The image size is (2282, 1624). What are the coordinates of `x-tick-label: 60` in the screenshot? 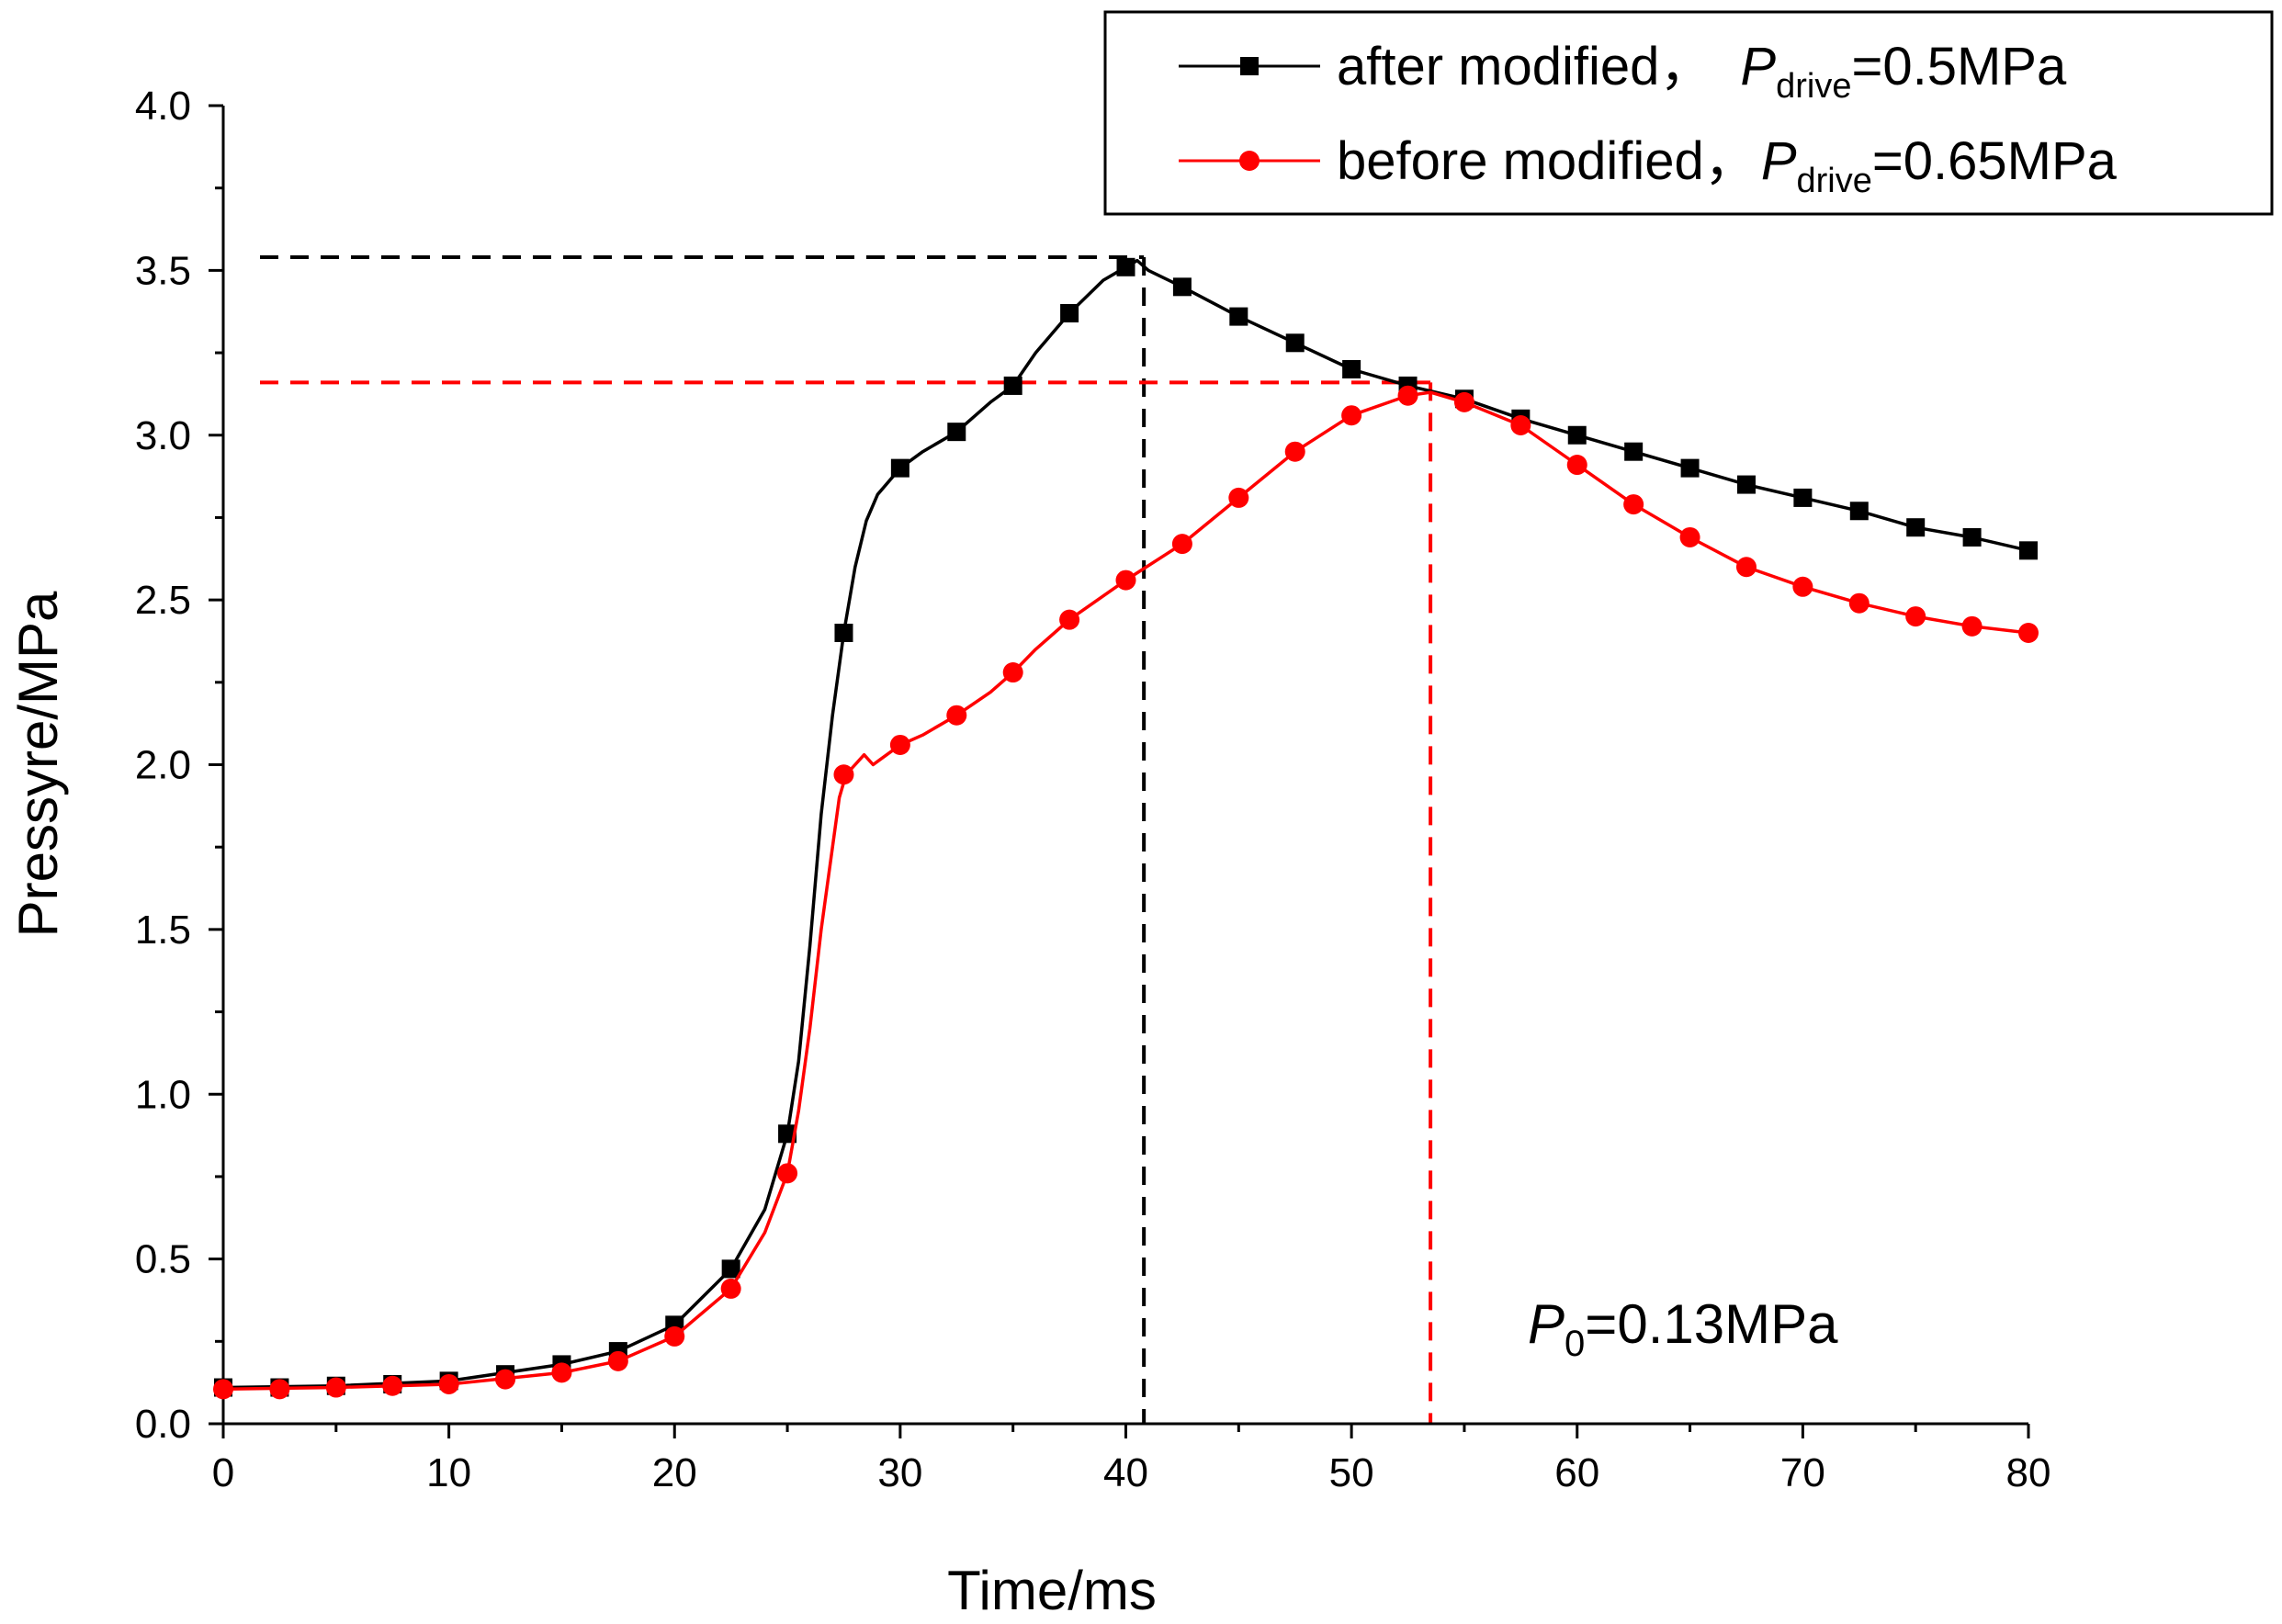 It's located at (1576, 1472).